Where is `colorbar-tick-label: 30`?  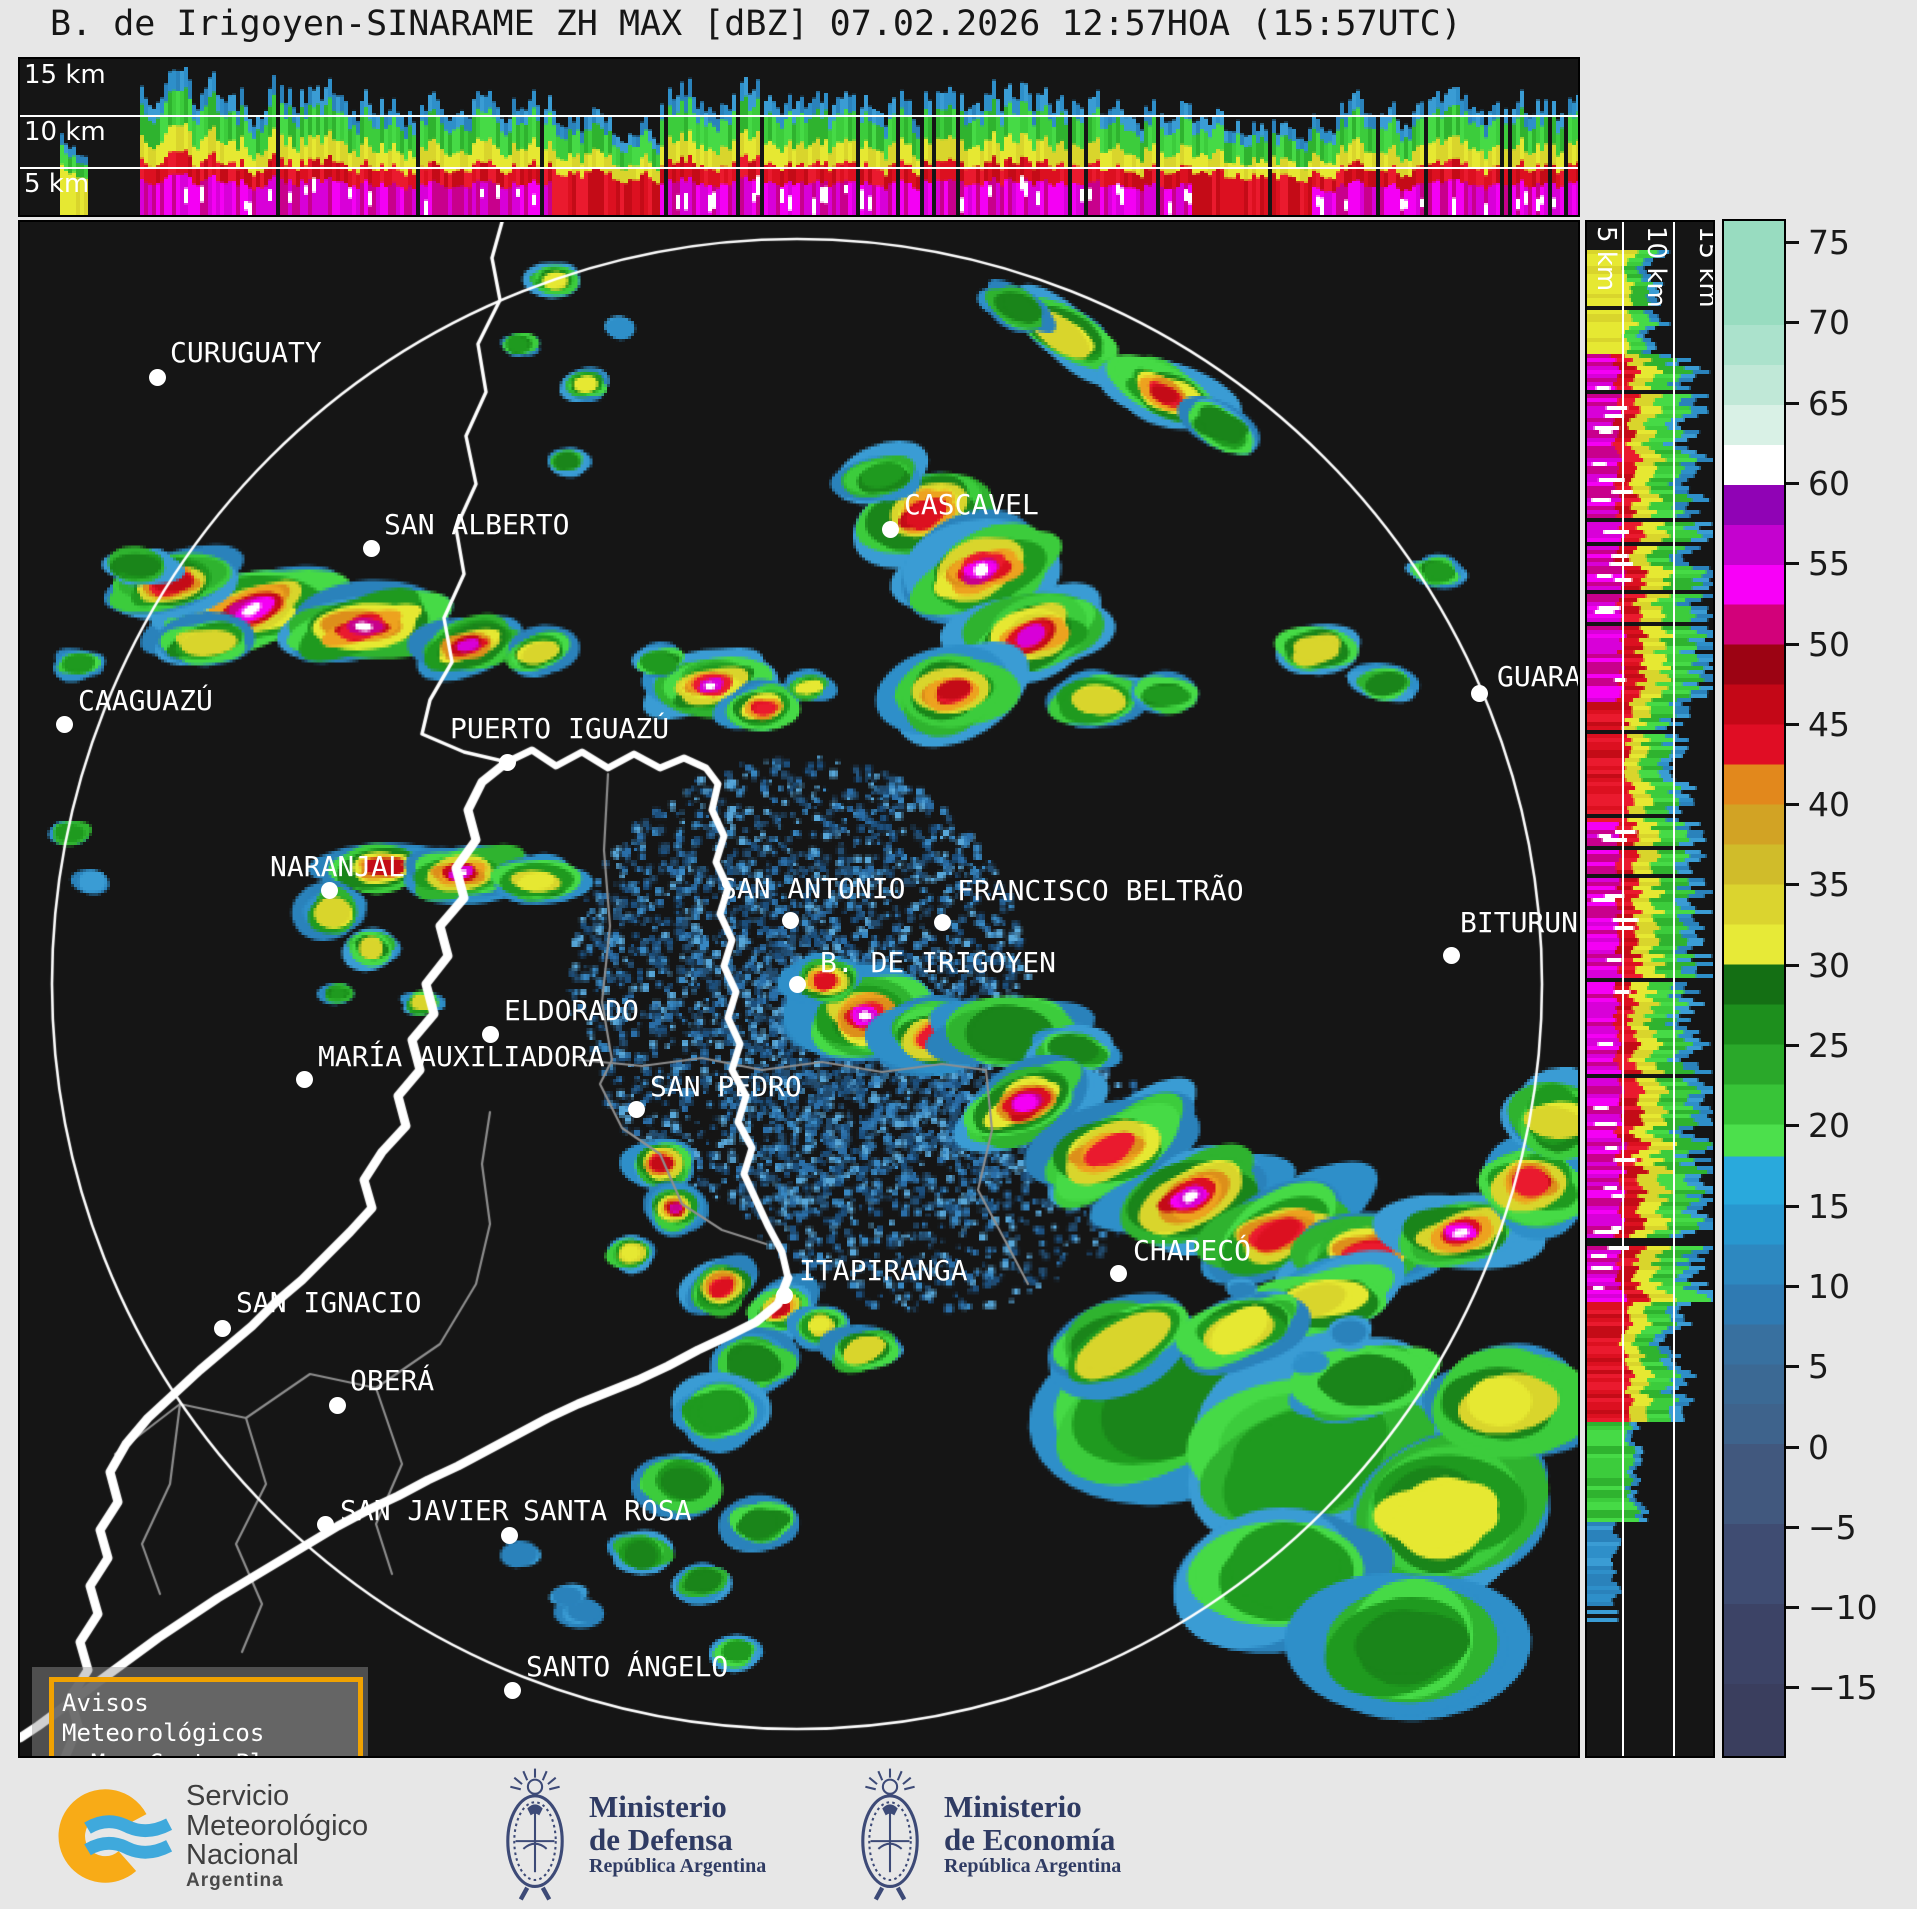 colorbar-tick-label: 30 is located at coordinates (1829, 965).